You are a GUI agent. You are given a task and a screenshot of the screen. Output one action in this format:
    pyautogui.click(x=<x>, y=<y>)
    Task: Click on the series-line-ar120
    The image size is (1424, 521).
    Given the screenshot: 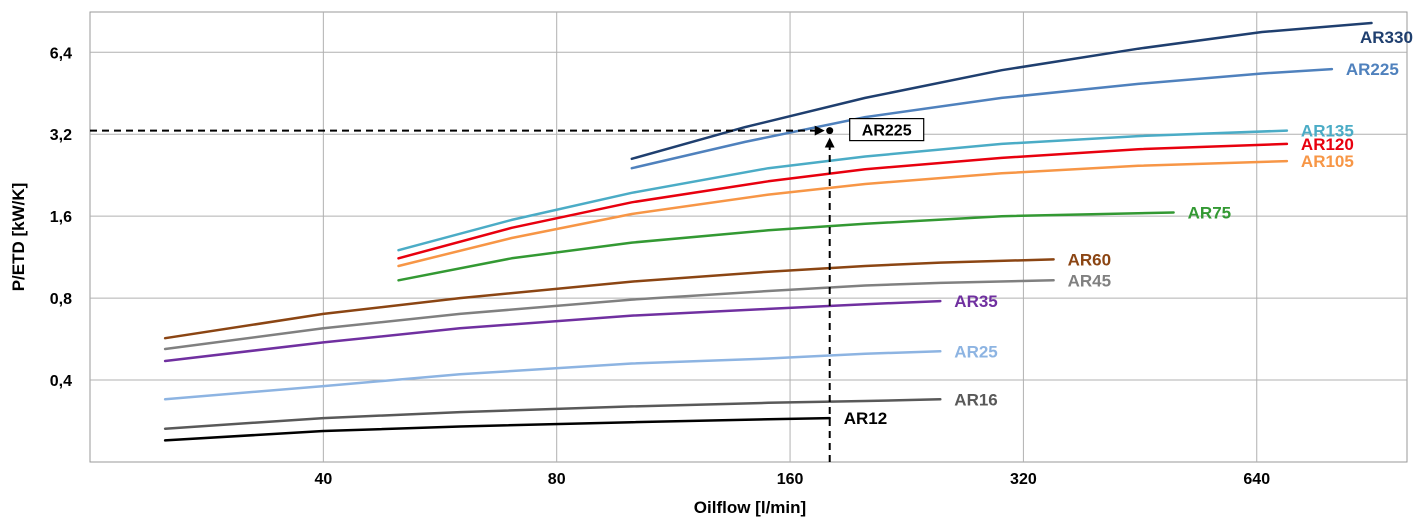 What is the action you would take?
    pyautogui.click(x=843, y=201)
    